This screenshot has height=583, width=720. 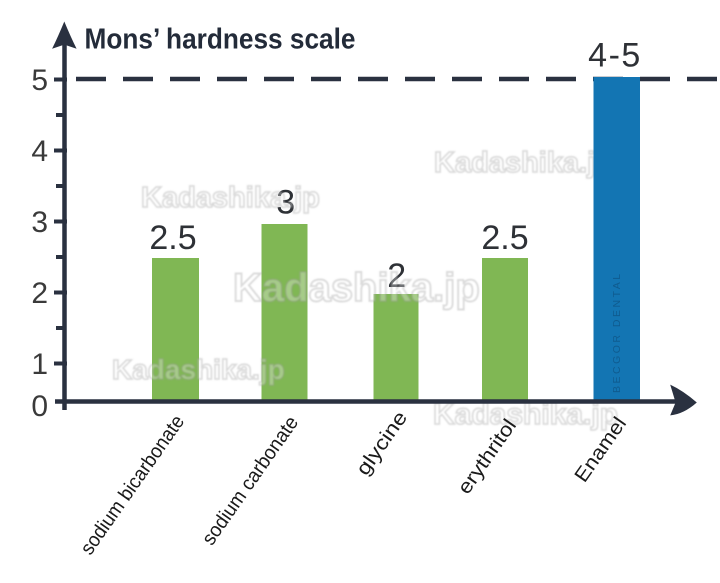 I want to click on svg-text: Mons’ hardness scale, so click(x=220, y=40).